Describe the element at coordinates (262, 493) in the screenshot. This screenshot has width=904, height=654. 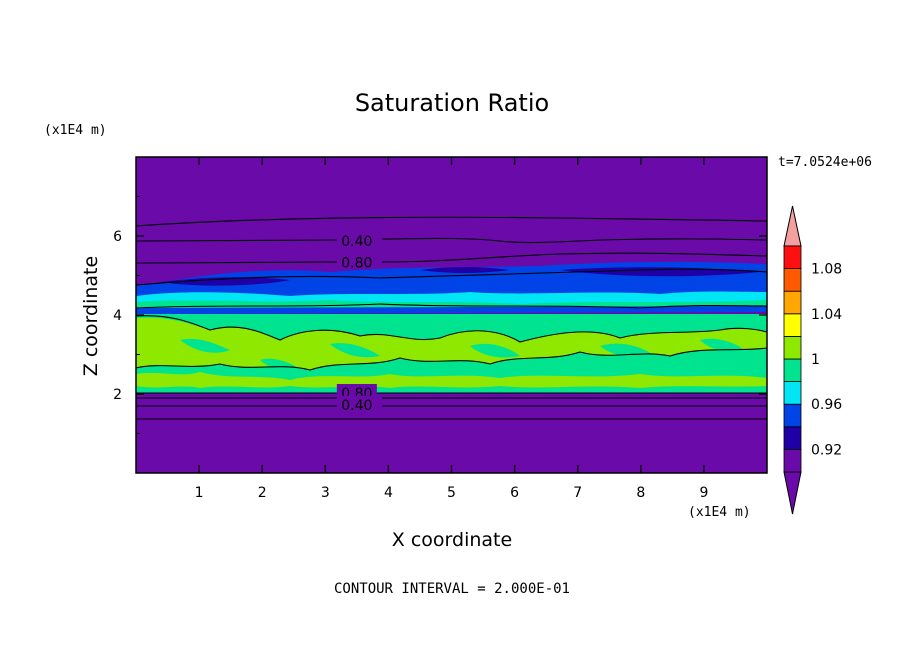
I see `x-tick-label: 2` at that location.